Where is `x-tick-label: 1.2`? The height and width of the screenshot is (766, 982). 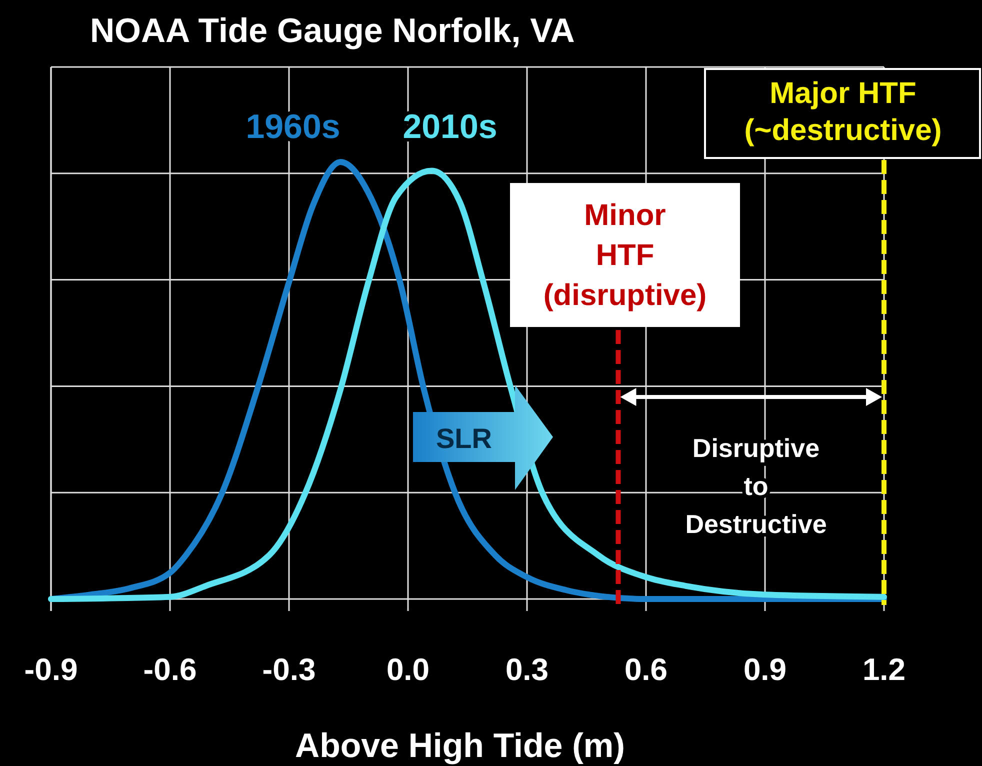 x-tick-label: 1.2 is located at coordinates (884, 669).